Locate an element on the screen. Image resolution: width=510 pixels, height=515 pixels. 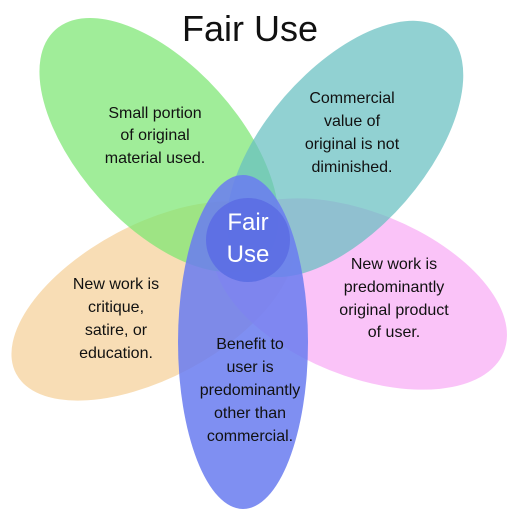
center-circle is located at coordinates (248, 240).